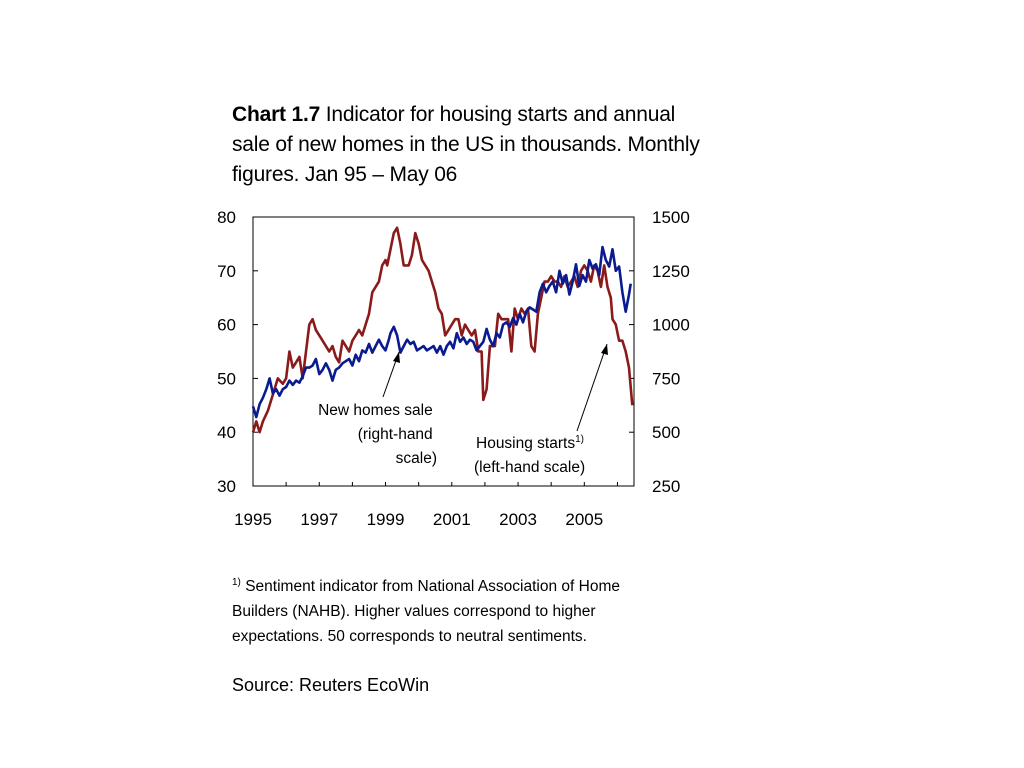 The height and width of the screenshot is (768, 1024). Describe the element at coordinates (671, 352) in the screenshot. I see `right-axis-tick-labels: 250 500 750 1000 1250 1500` at that location.